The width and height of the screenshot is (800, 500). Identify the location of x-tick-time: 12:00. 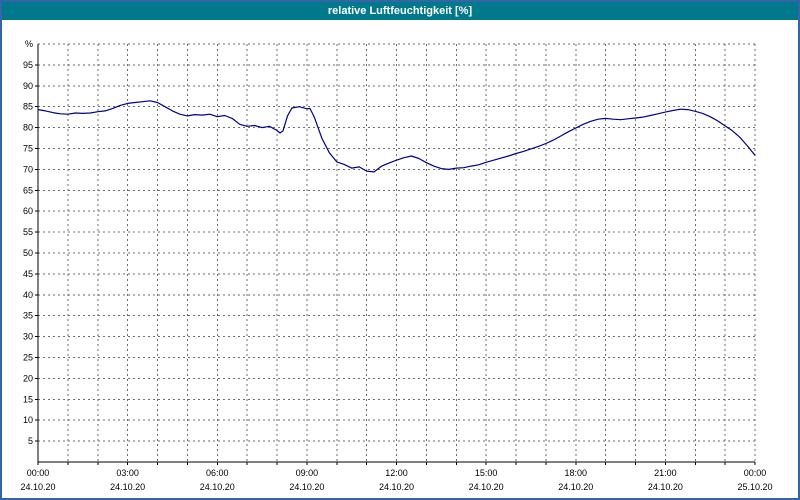
(396, 473).